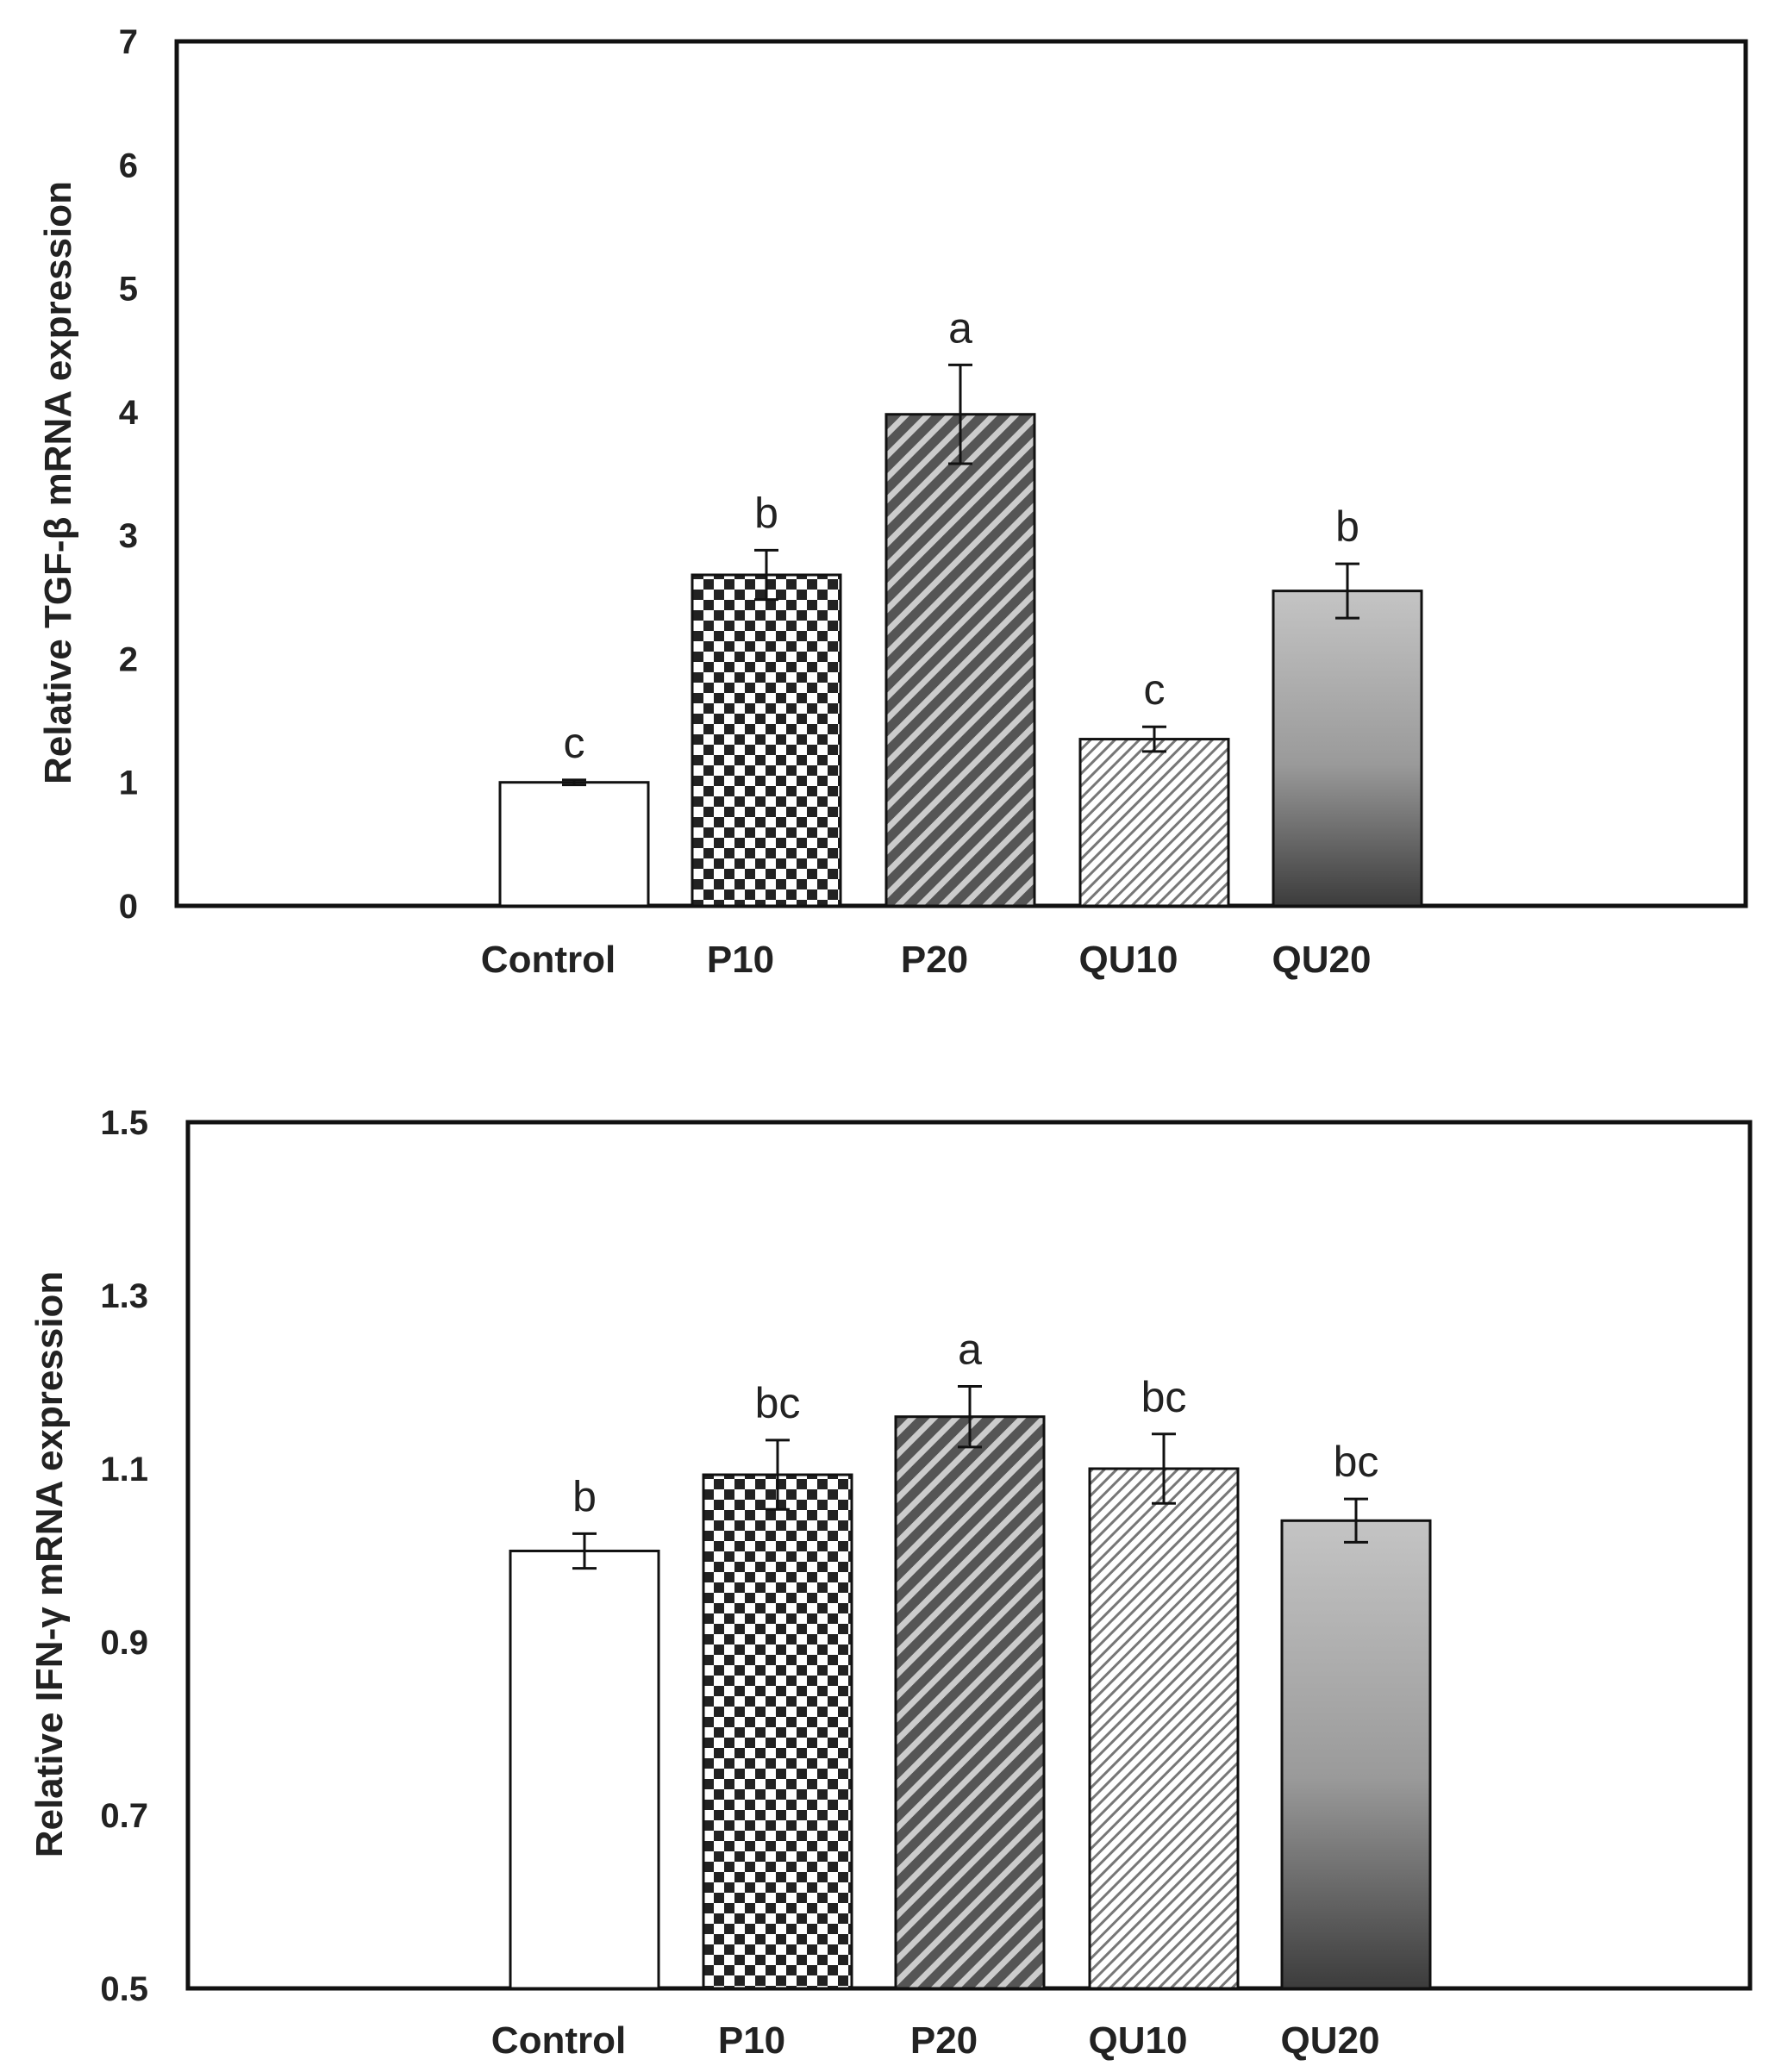  Describe the element at coordinates (129, 413) in the screenshot. I see `y-tick-label: 4` at that location.